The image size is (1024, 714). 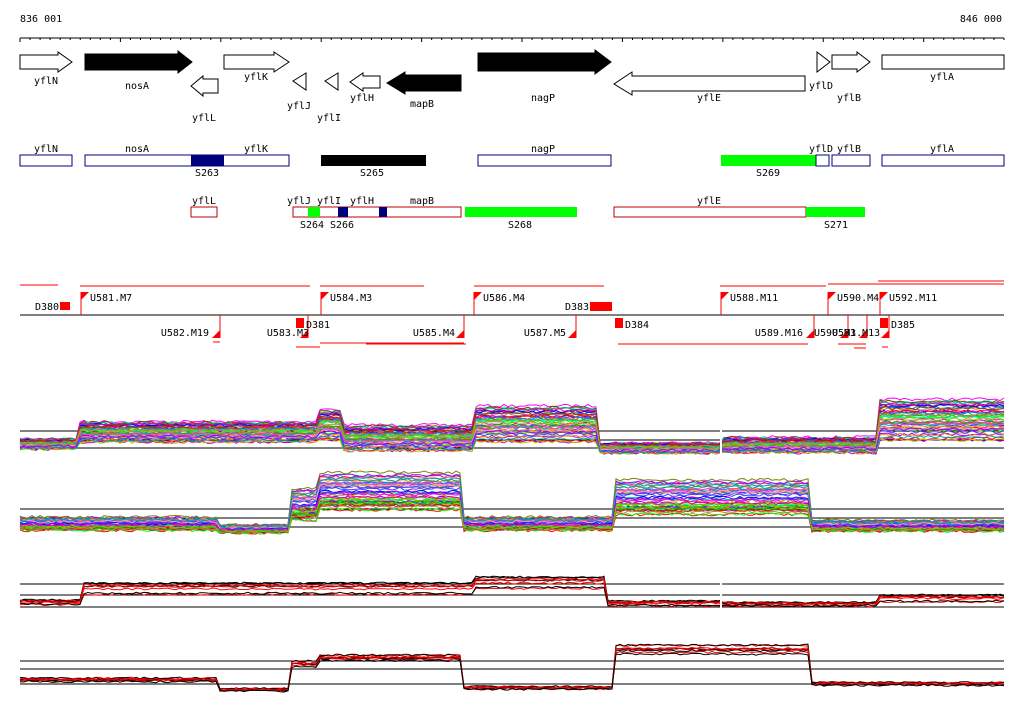 I want to click on gene-yflH: yflH, so click(x=365, y=88).